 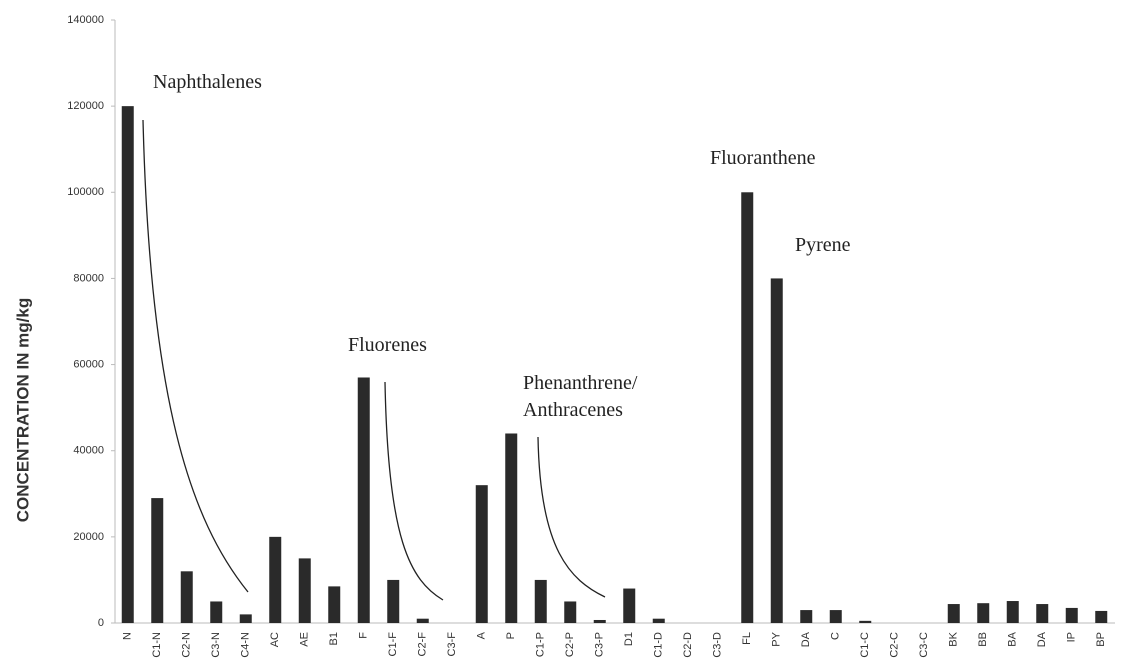 I want to click on x-tick-label: C2-D, so click(x=688, y=645).